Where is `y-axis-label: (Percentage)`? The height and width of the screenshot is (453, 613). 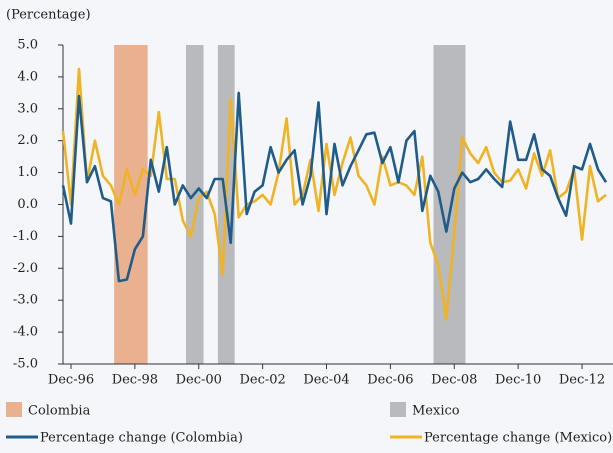 y-axis-label: (Percentage) is located at coordinates (48, 15).